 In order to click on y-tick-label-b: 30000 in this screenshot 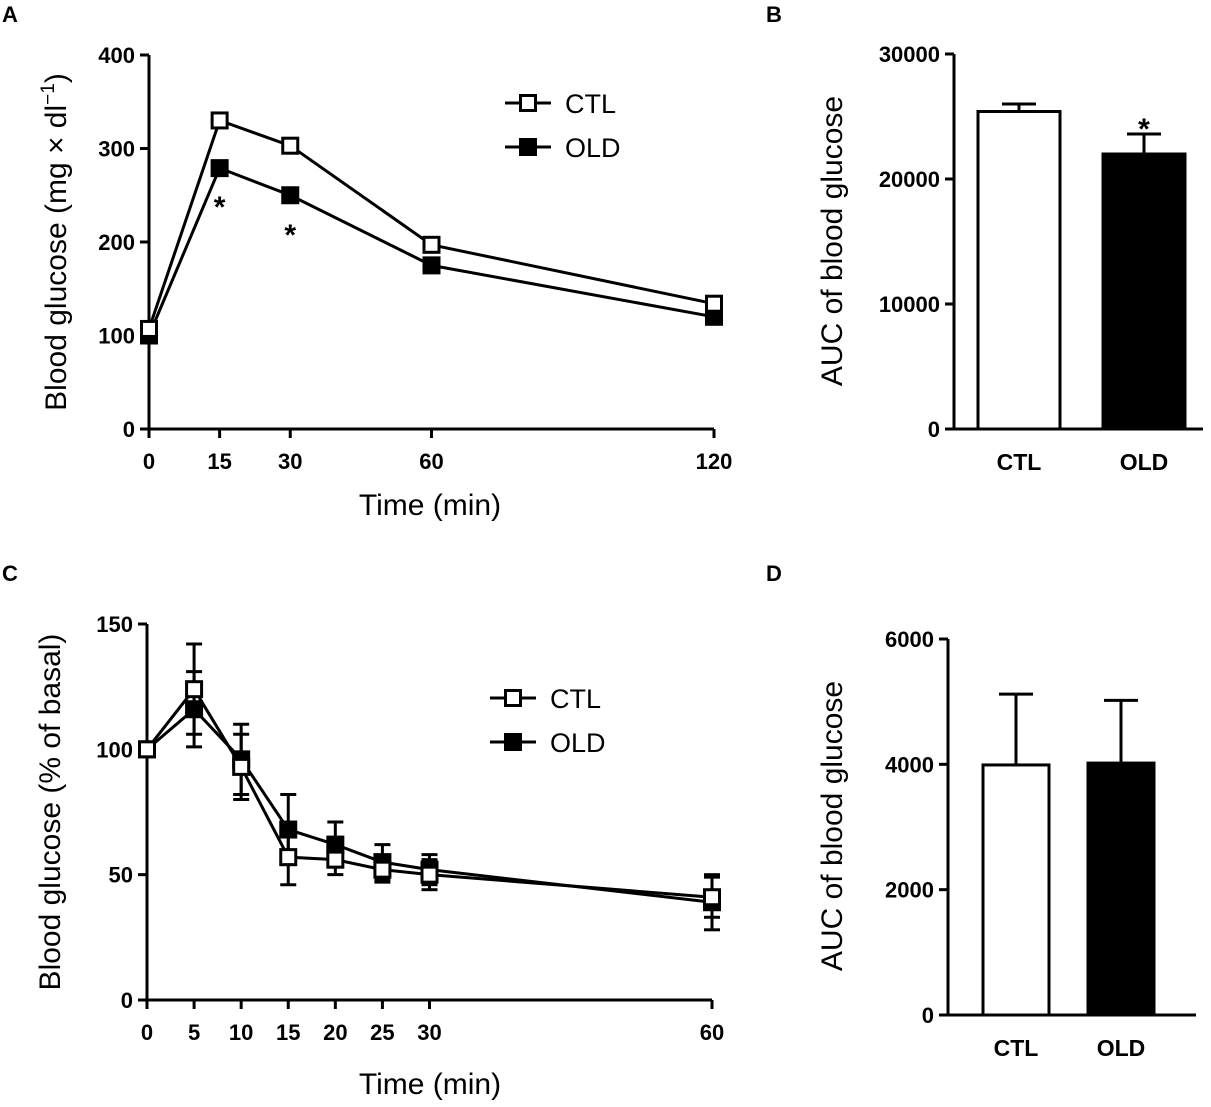, I will do `click(909, 54)`.